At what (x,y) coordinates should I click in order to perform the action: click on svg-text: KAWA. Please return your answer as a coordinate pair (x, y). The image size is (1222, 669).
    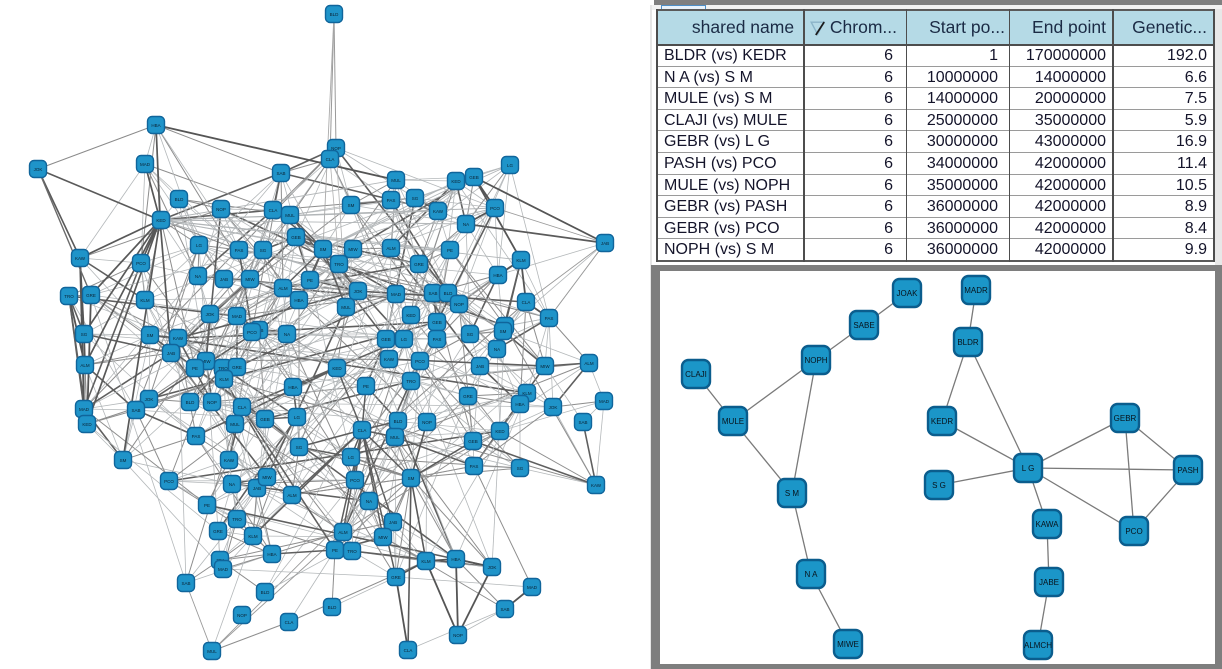
    Looking at the image, I should click on (1048, 524).